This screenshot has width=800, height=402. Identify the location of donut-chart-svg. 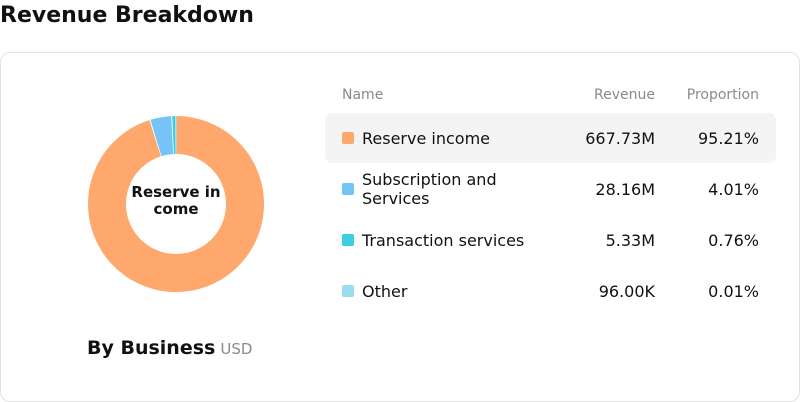
(176, 204).